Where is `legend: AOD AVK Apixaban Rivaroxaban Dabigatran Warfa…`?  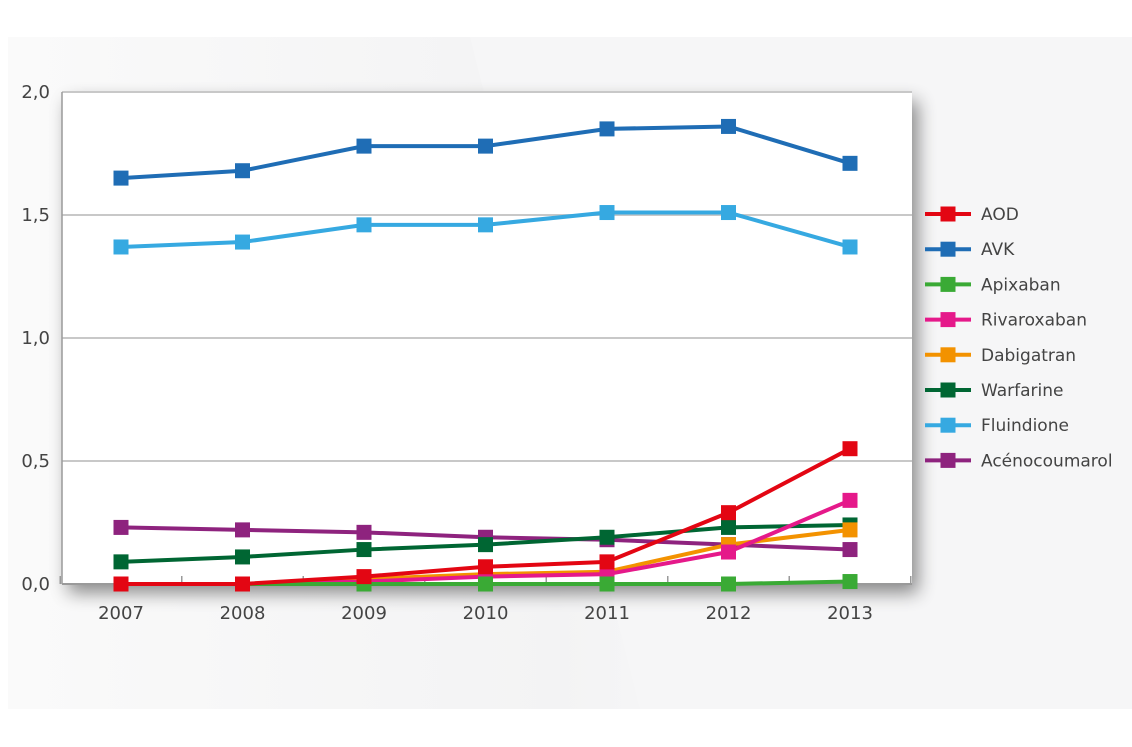
legend: AOD AVK Apixaban Rivaroxaban Dabigatran Warfa… is located at coordinates (1019, 338).